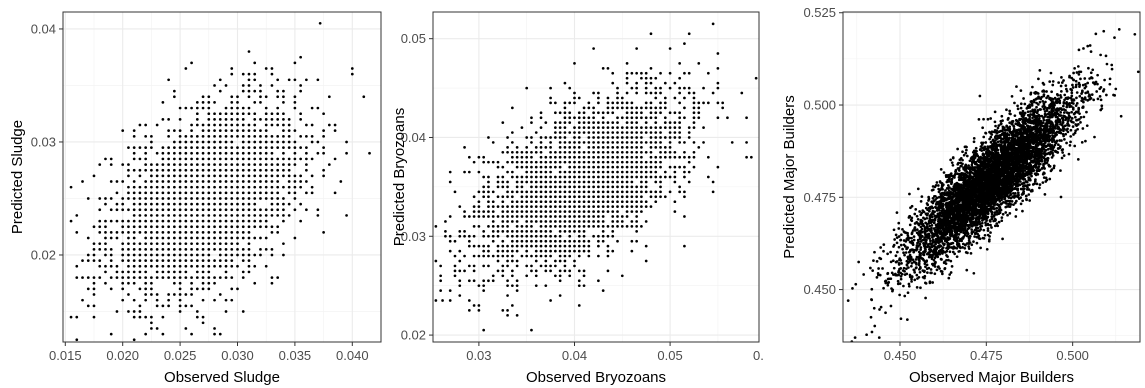  Describe the element at coordinates (180, 355) in the screenshot. I see `x-tick-label: 0.025` at that location.